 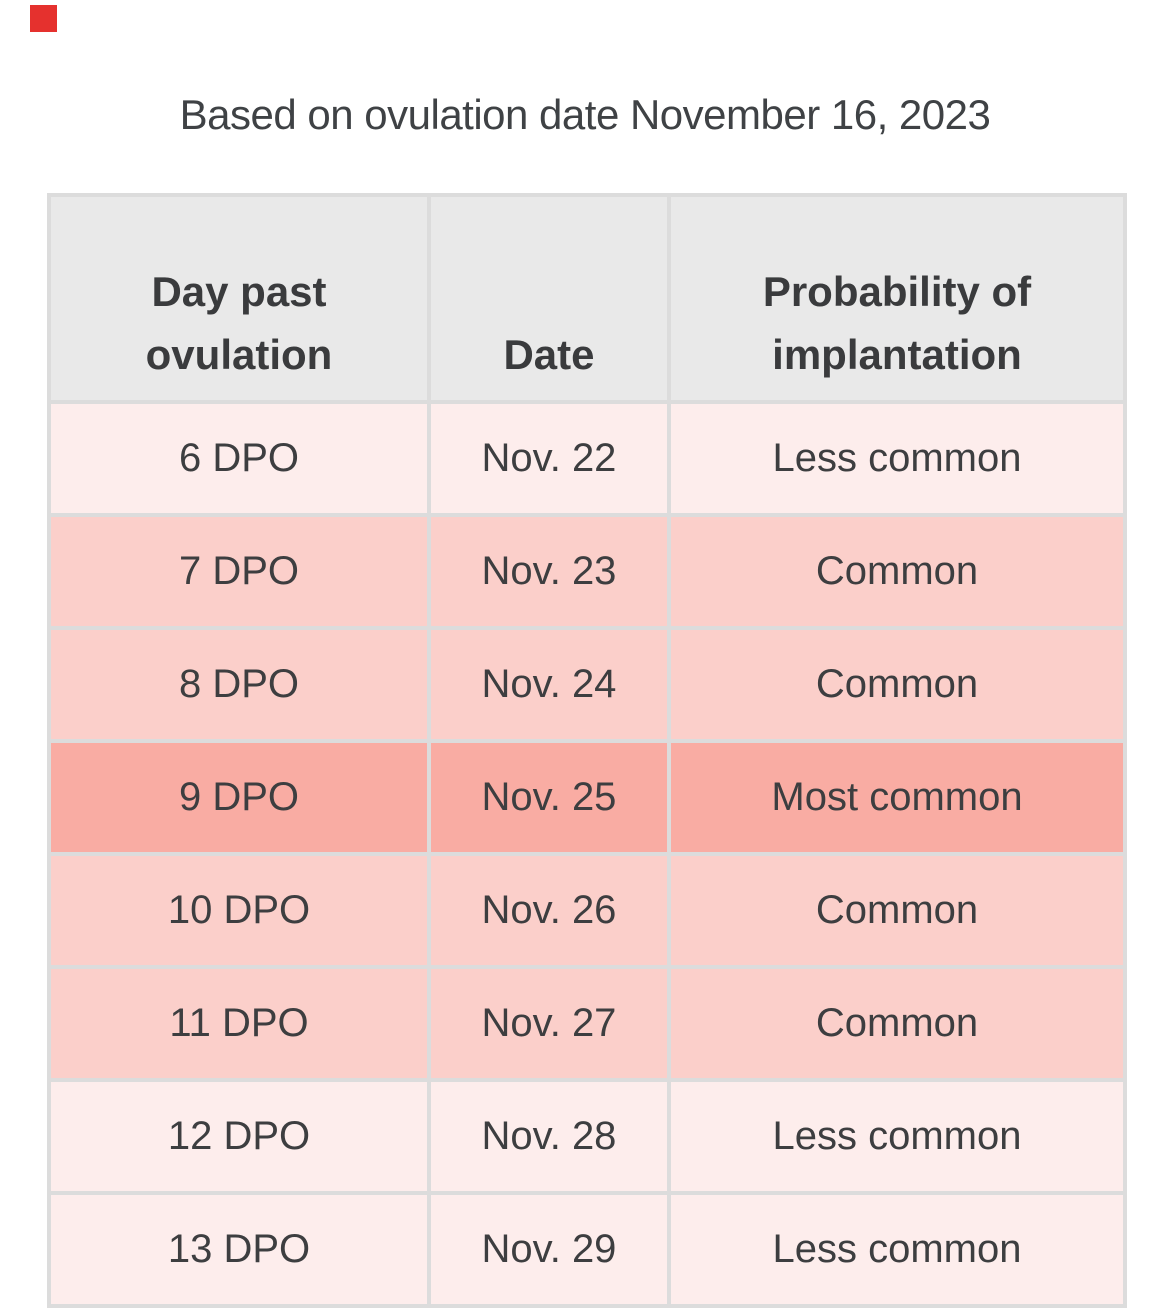 I want to click on table-row-6dpo: 6 DPO Nov. 22 Less common, so click(x=587, y=458).